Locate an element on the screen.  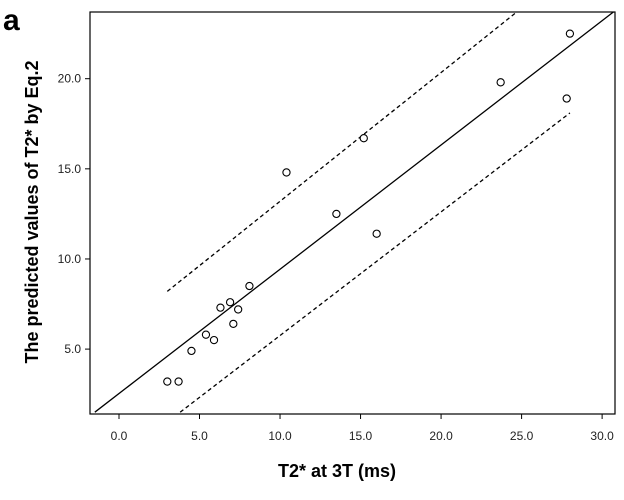
y-tick-label: 10.0 is located at coordinates (70, 259).